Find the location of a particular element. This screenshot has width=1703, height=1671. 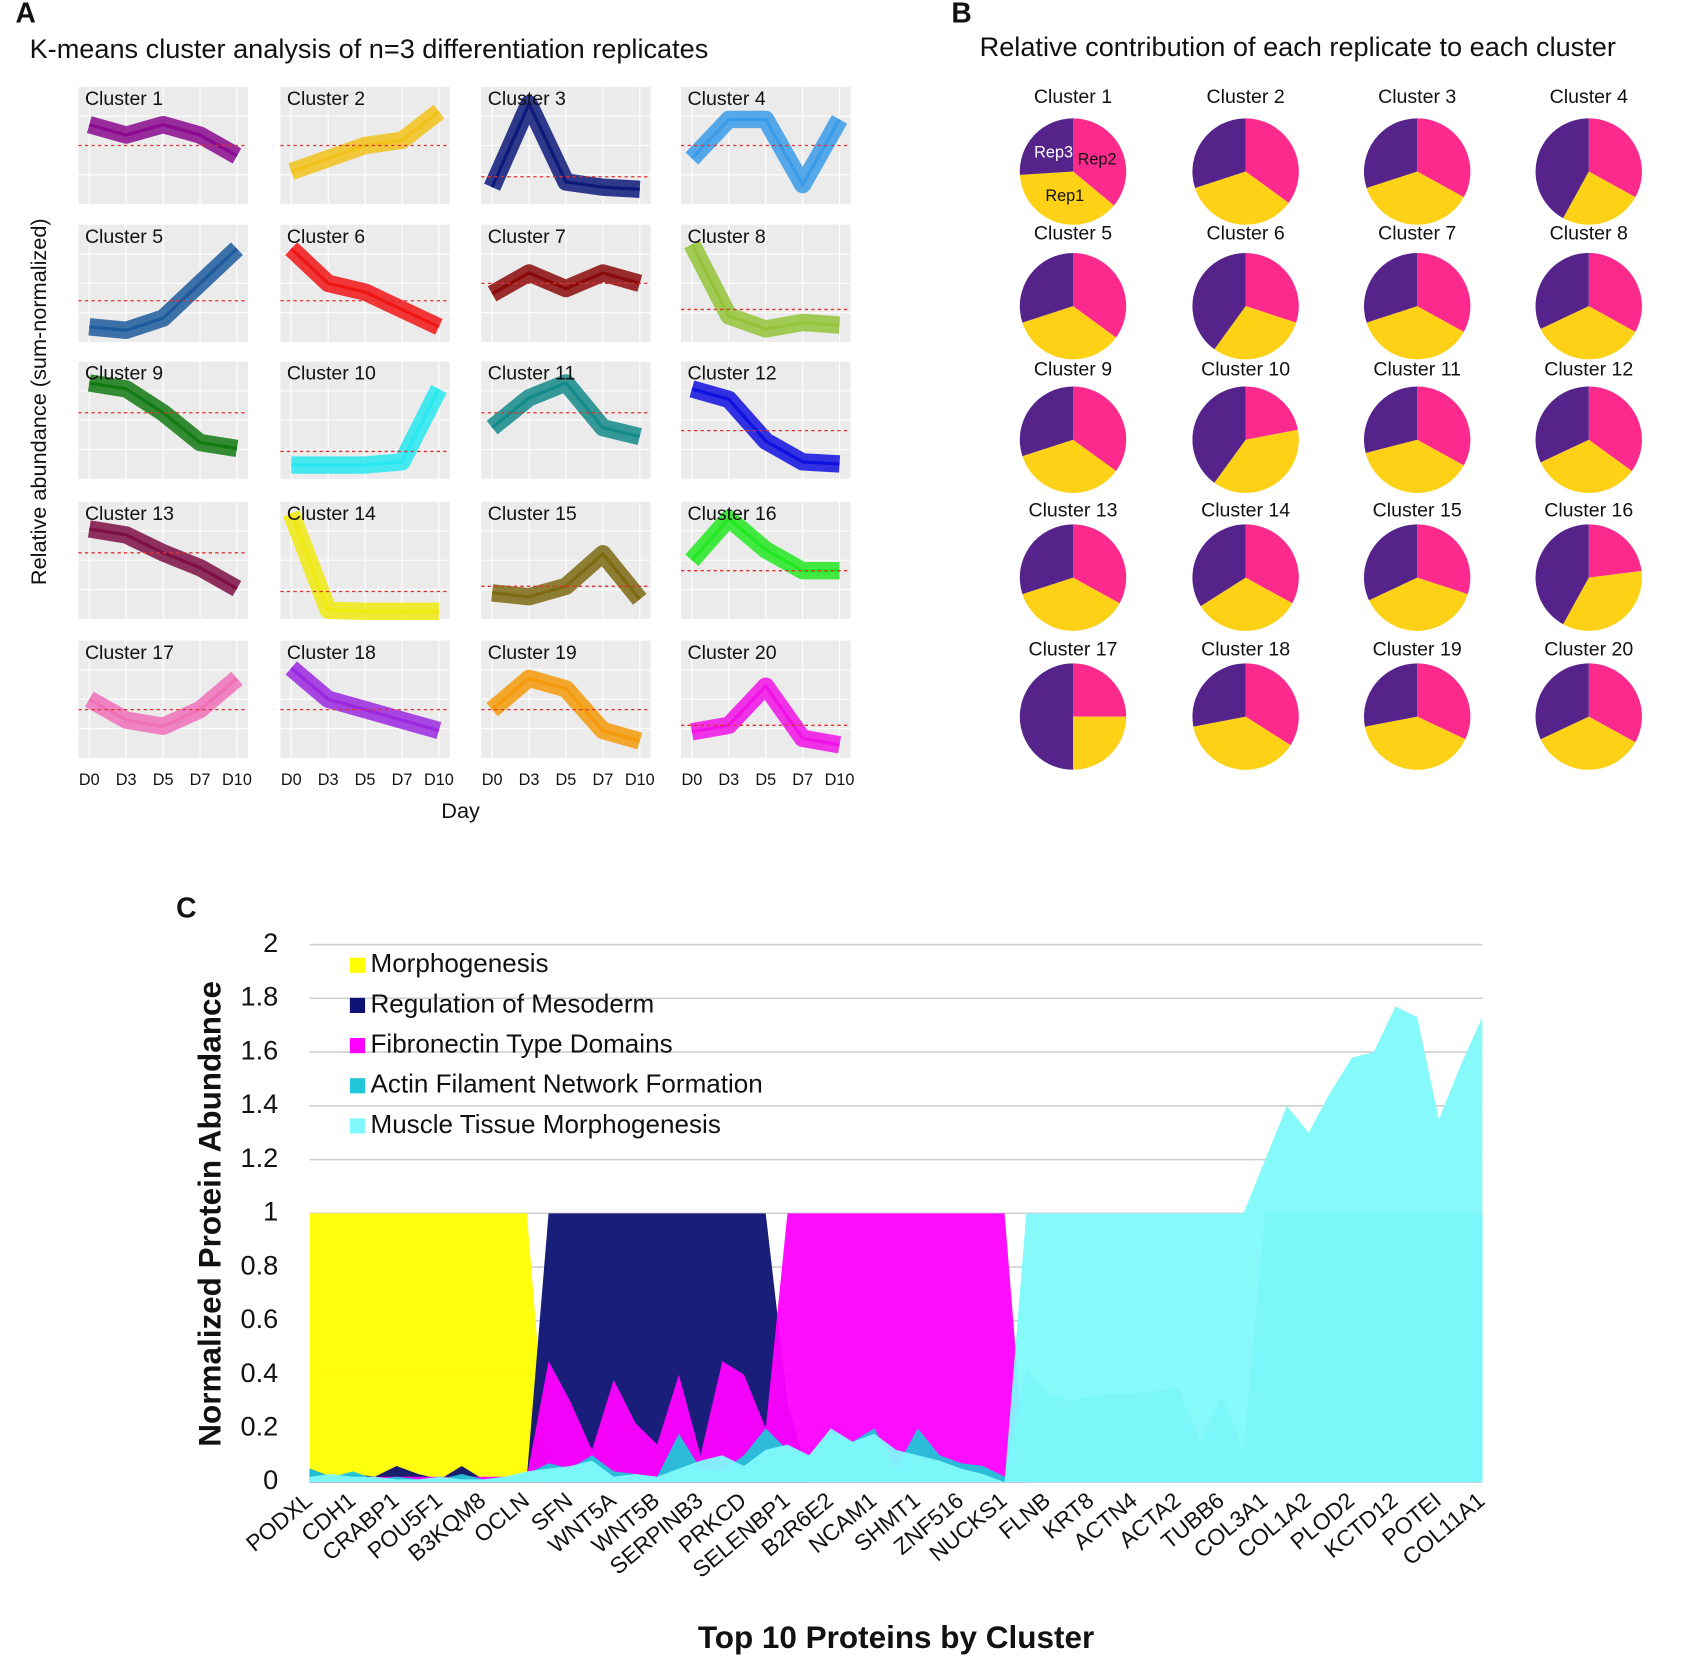

y-tick-label: 0.4 is located at coordinates (259, 1372).